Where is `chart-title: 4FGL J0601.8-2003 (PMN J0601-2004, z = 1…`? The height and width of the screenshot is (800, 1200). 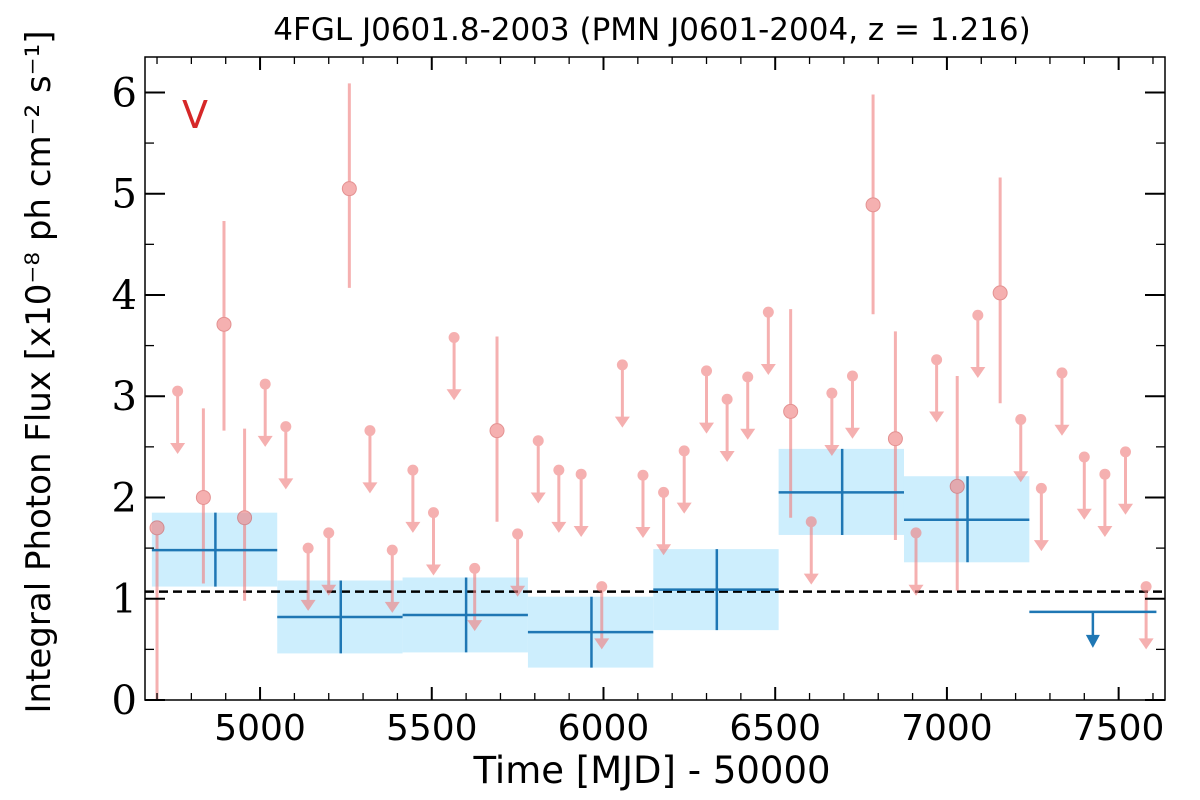
chart-title: 4FGL J0601.8-2003 (PMN J0601-2004, z = 1… is located at coordinates (651, 30).